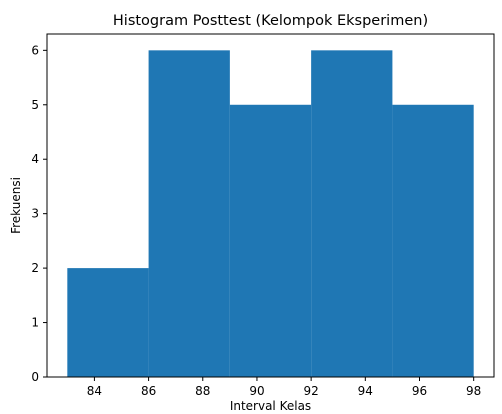  What do you see at coordinates (310, 391) in the screenshot?
I see `x-tick-label: 92` at bounding box center [310, 391].